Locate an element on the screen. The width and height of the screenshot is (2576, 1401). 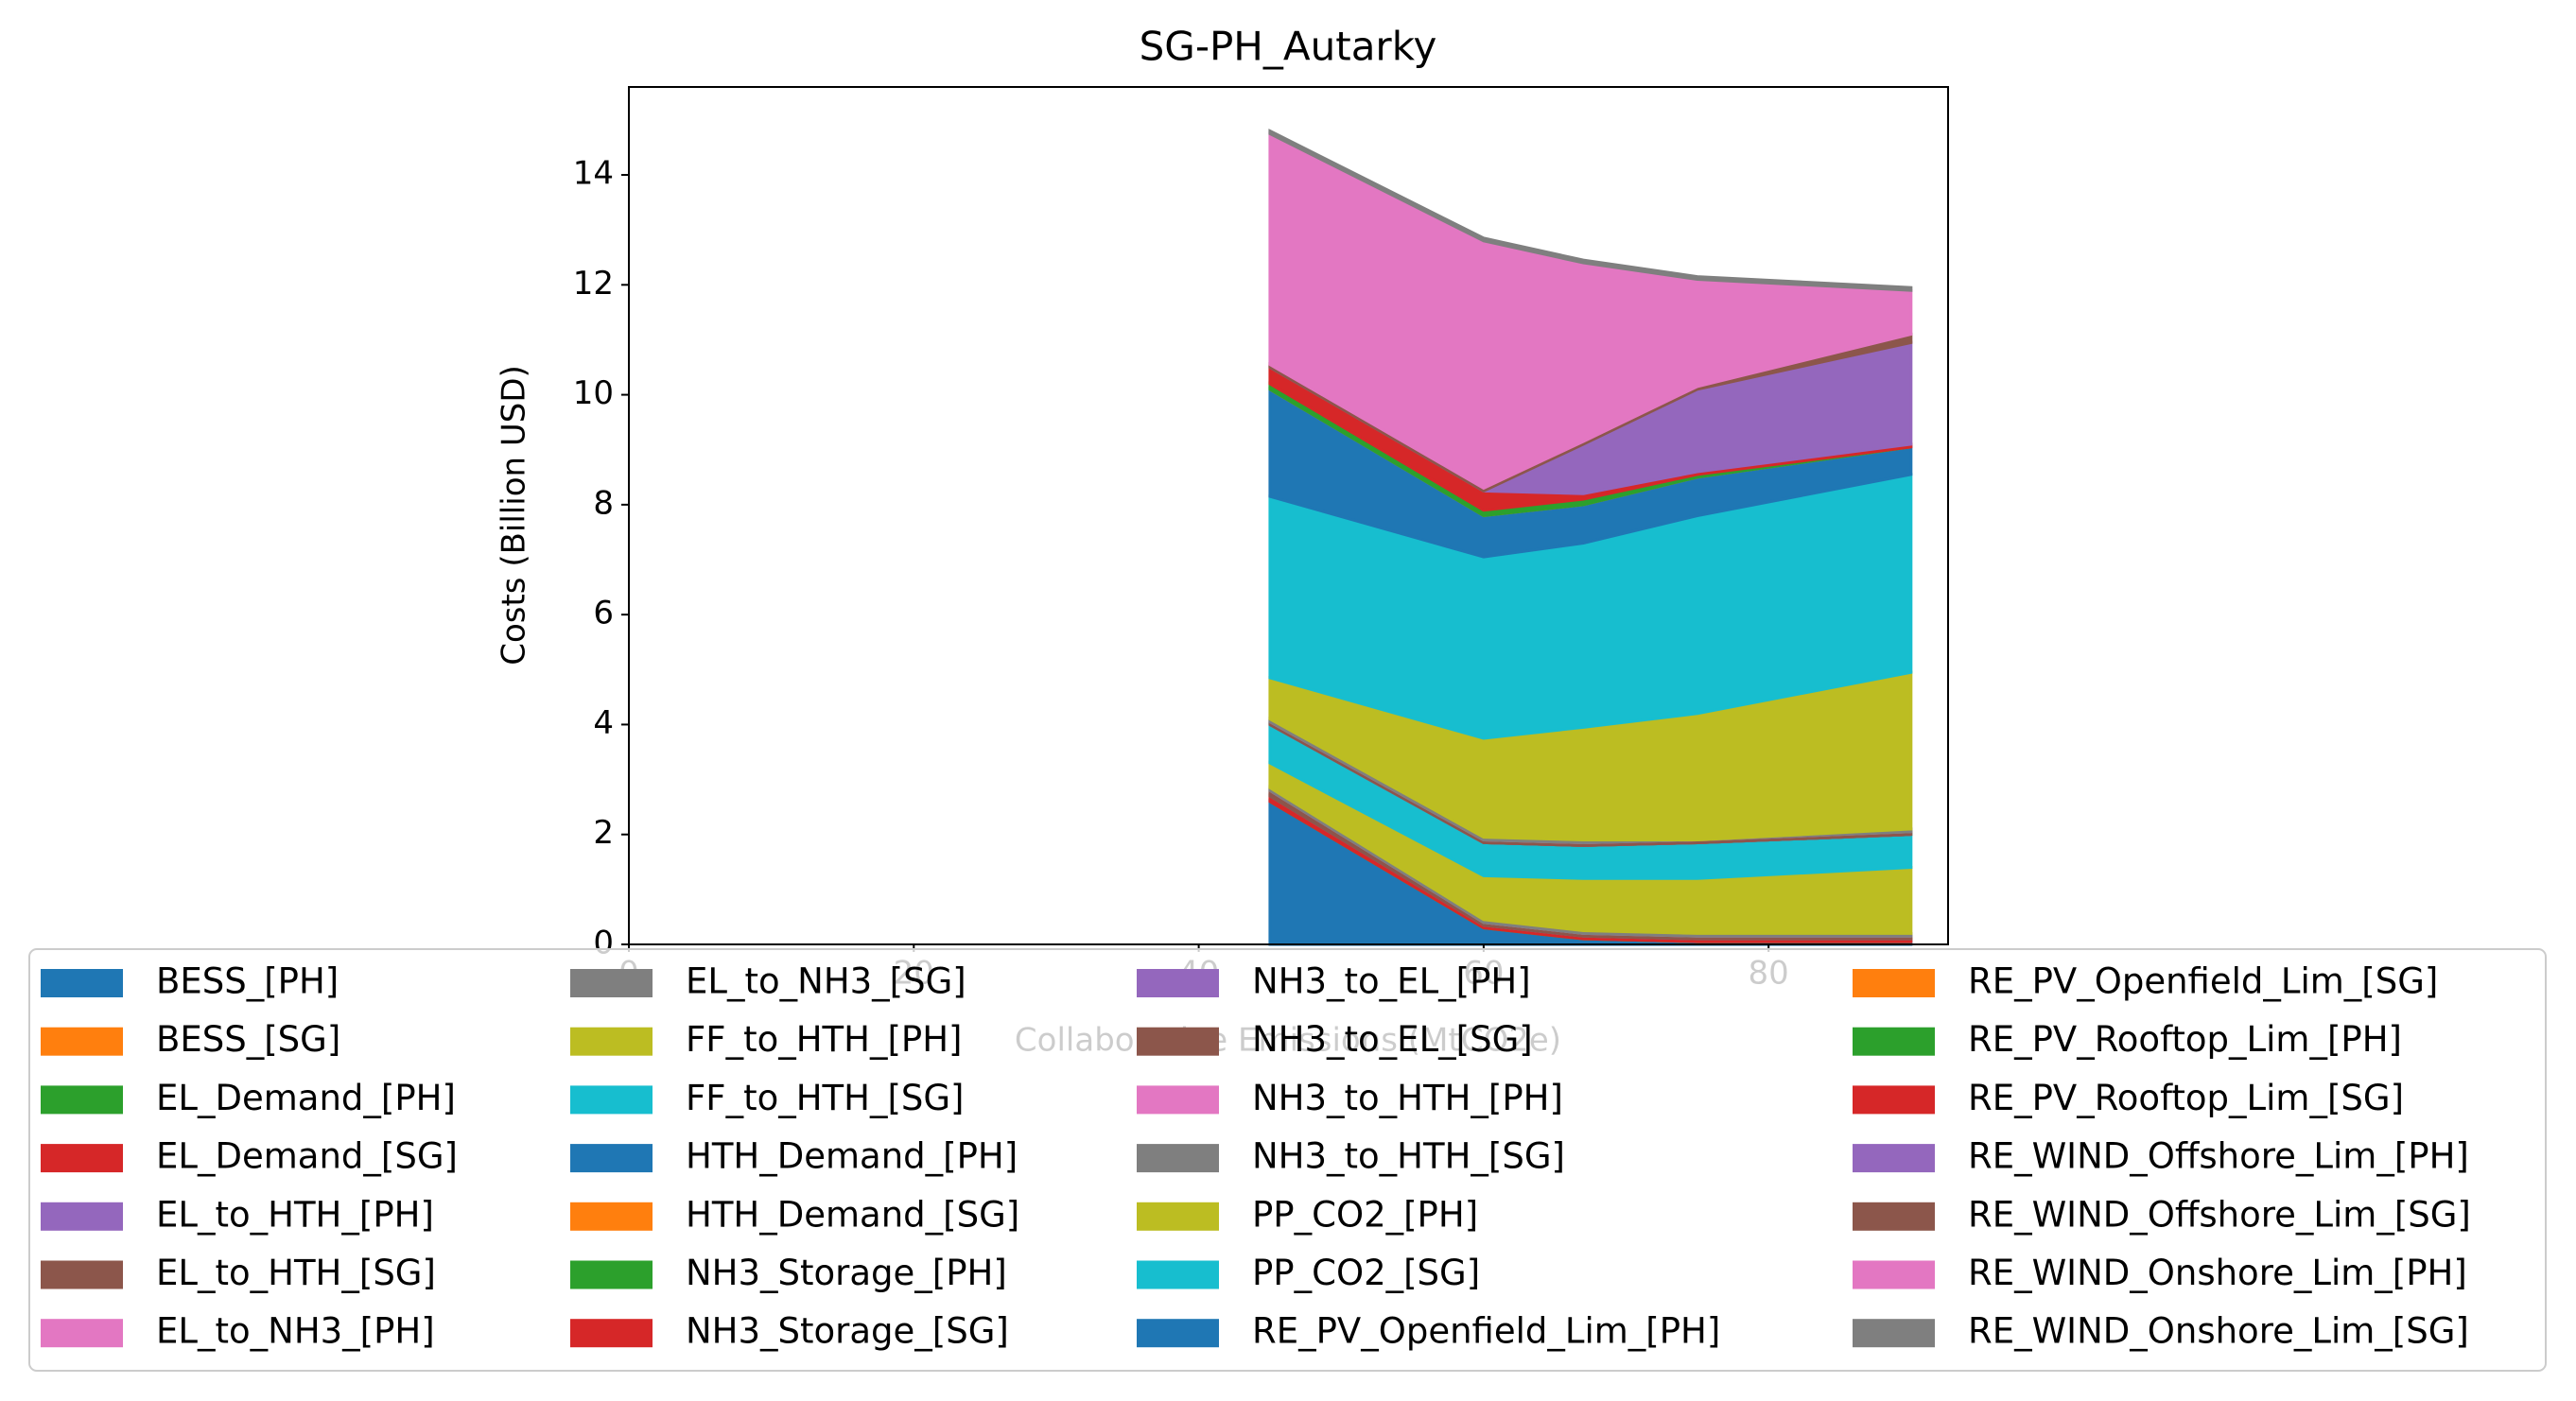
y-tick-label: 10 is located at coordinates (593, 393).